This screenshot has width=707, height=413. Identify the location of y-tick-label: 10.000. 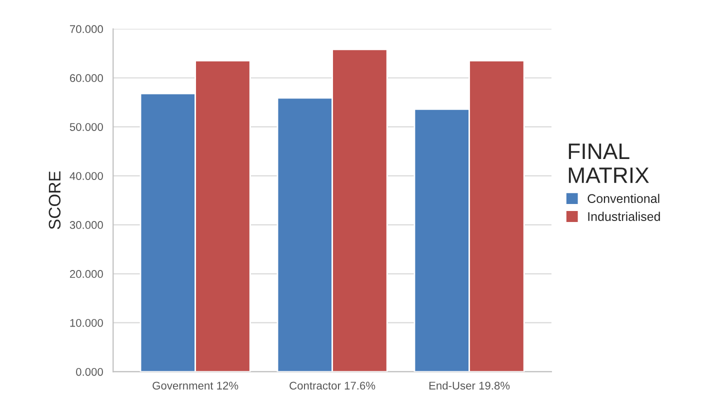
(86, 322).